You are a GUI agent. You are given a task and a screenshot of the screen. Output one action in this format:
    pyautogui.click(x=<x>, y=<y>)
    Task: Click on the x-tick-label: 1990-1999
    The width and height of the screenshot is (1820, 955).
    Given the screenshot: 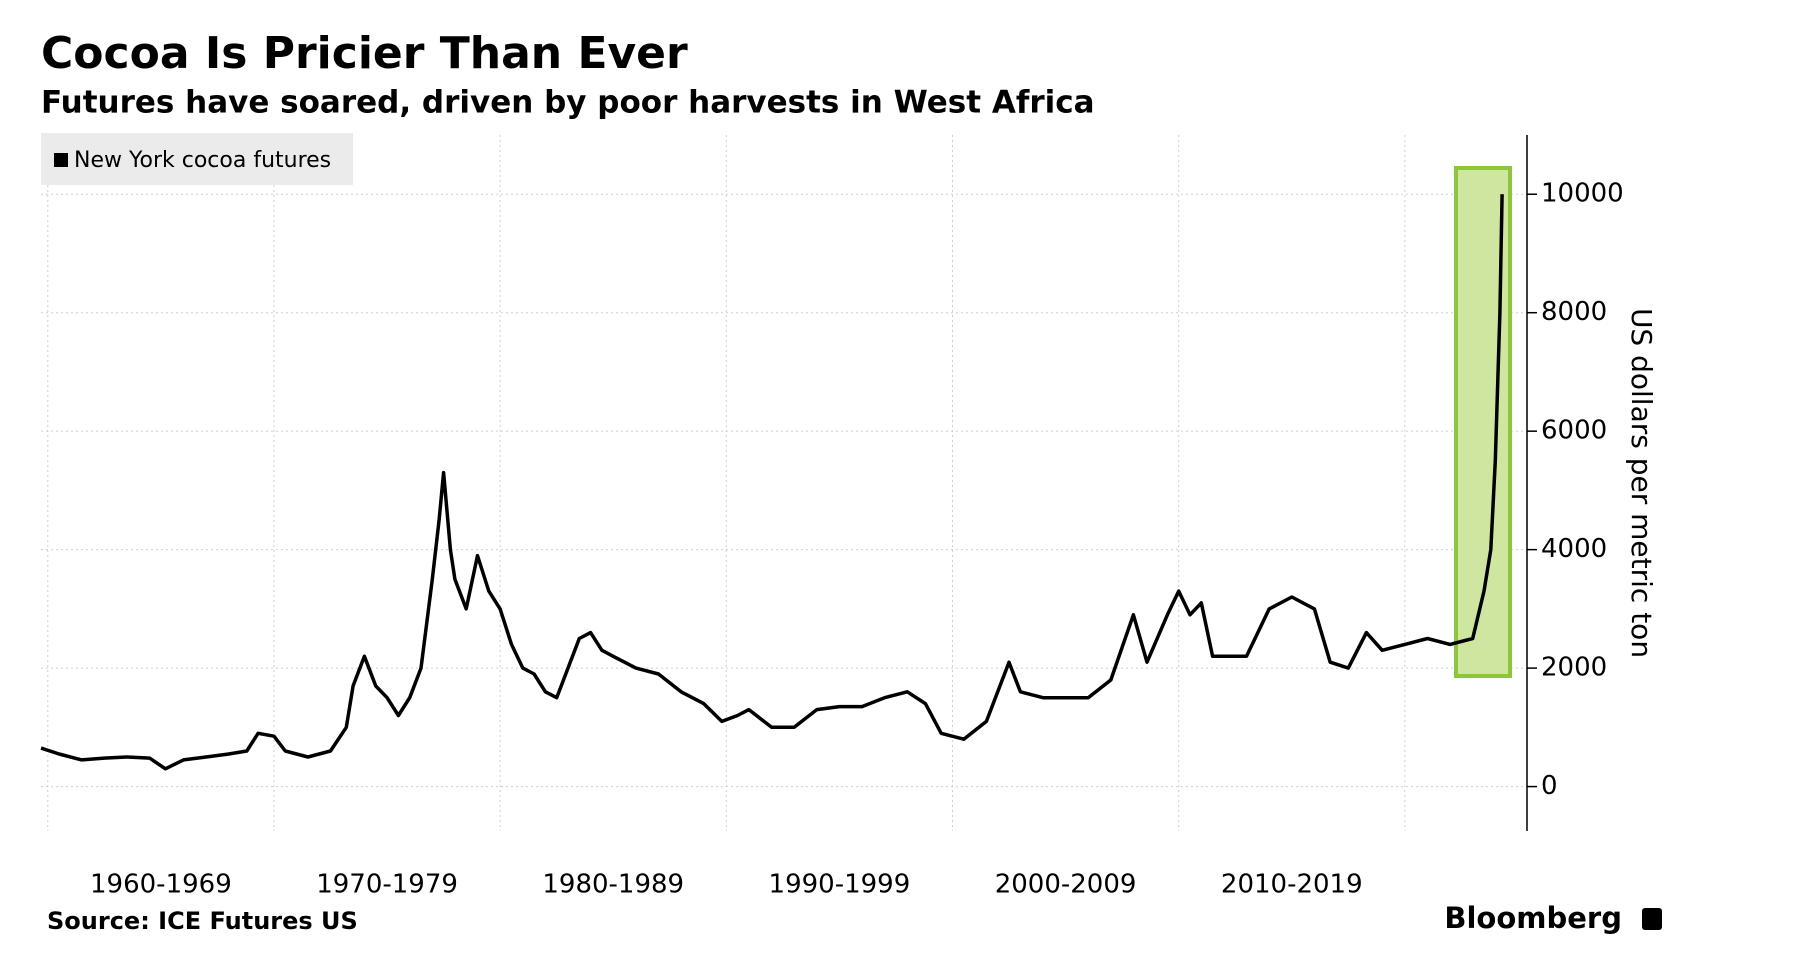 What is the action you would take?
    pyautogui.click(x=840, y=885)
    